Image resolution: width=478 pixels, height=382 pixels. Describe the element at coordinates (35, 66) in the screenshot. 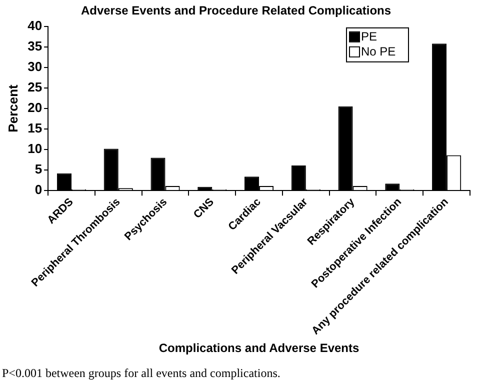

I see `y-tick-label: 30` at that location.